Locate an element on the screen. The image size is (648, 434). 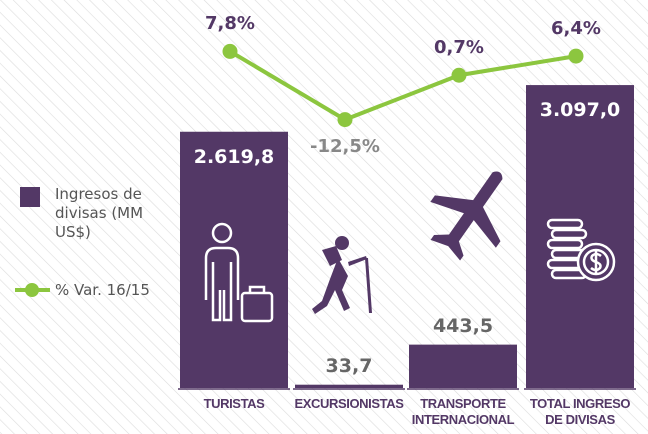
bar-value-label: 3.097,0 is located at coordinates (580, 110).